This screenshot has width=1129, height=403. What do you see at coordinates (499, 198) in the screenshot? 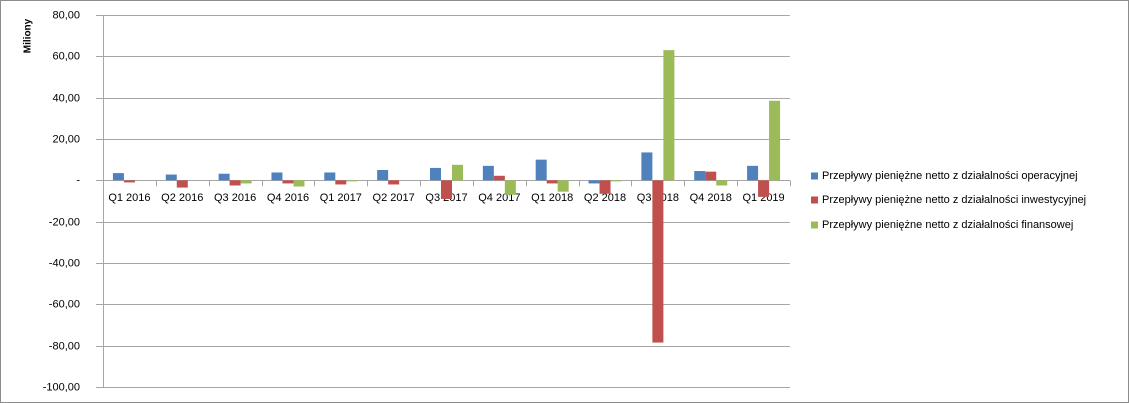
I see `x-tick-label: Q4 2017` at bounding box center [499, 198].